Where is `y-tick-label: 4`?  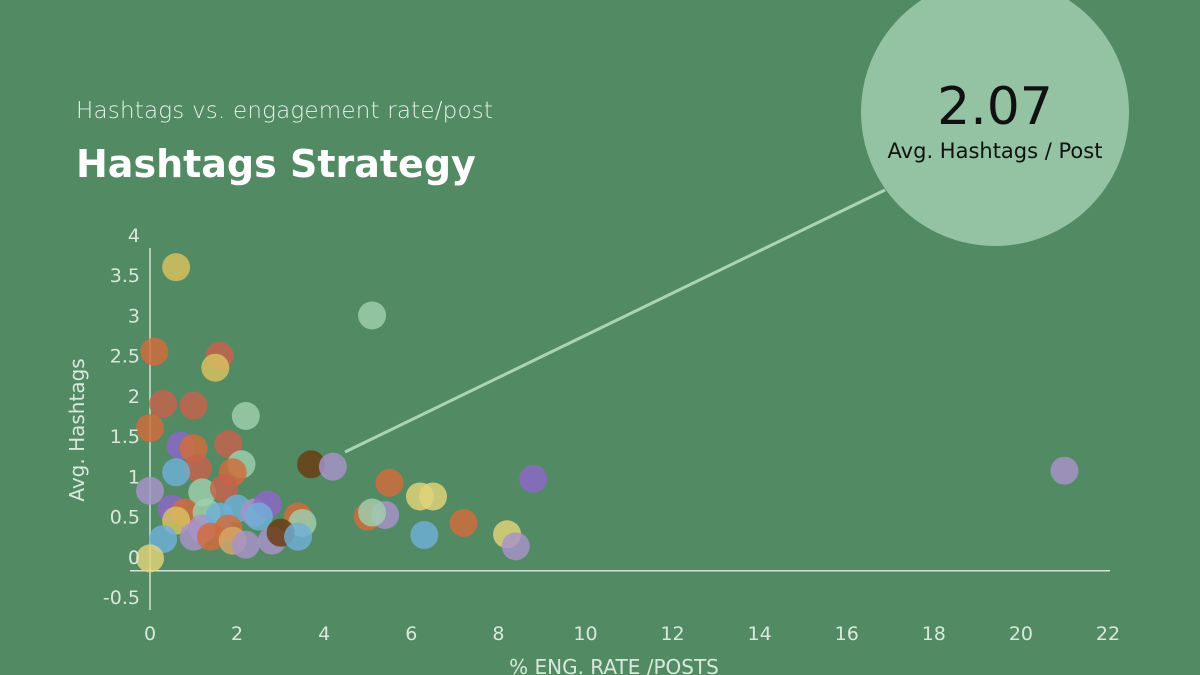 y-tick-label: 4 is located at coordinates (134, 236).